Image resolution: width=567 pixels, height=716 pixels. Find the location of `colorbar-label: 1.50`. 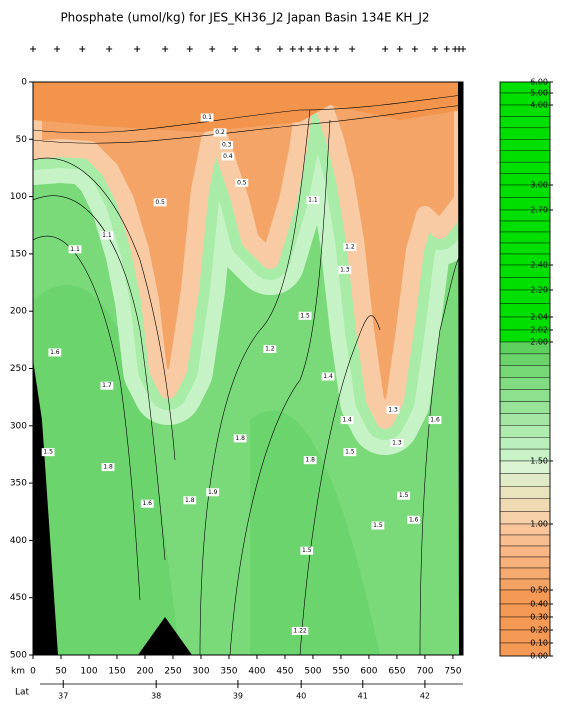

colorbar-label: 1.50 is located at coordinates (539, 461).